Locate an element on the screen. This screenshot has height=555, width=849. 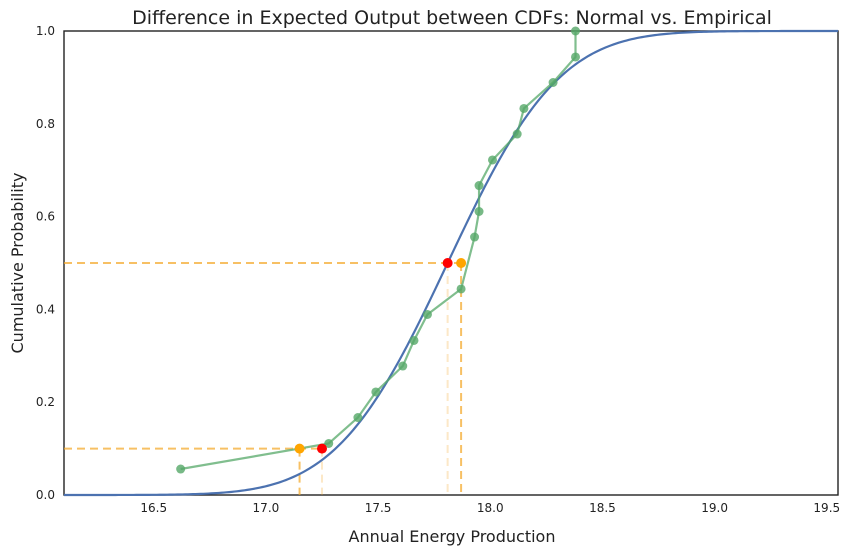
x-tick-label: 17.5 is located at coordinates (378, 508).